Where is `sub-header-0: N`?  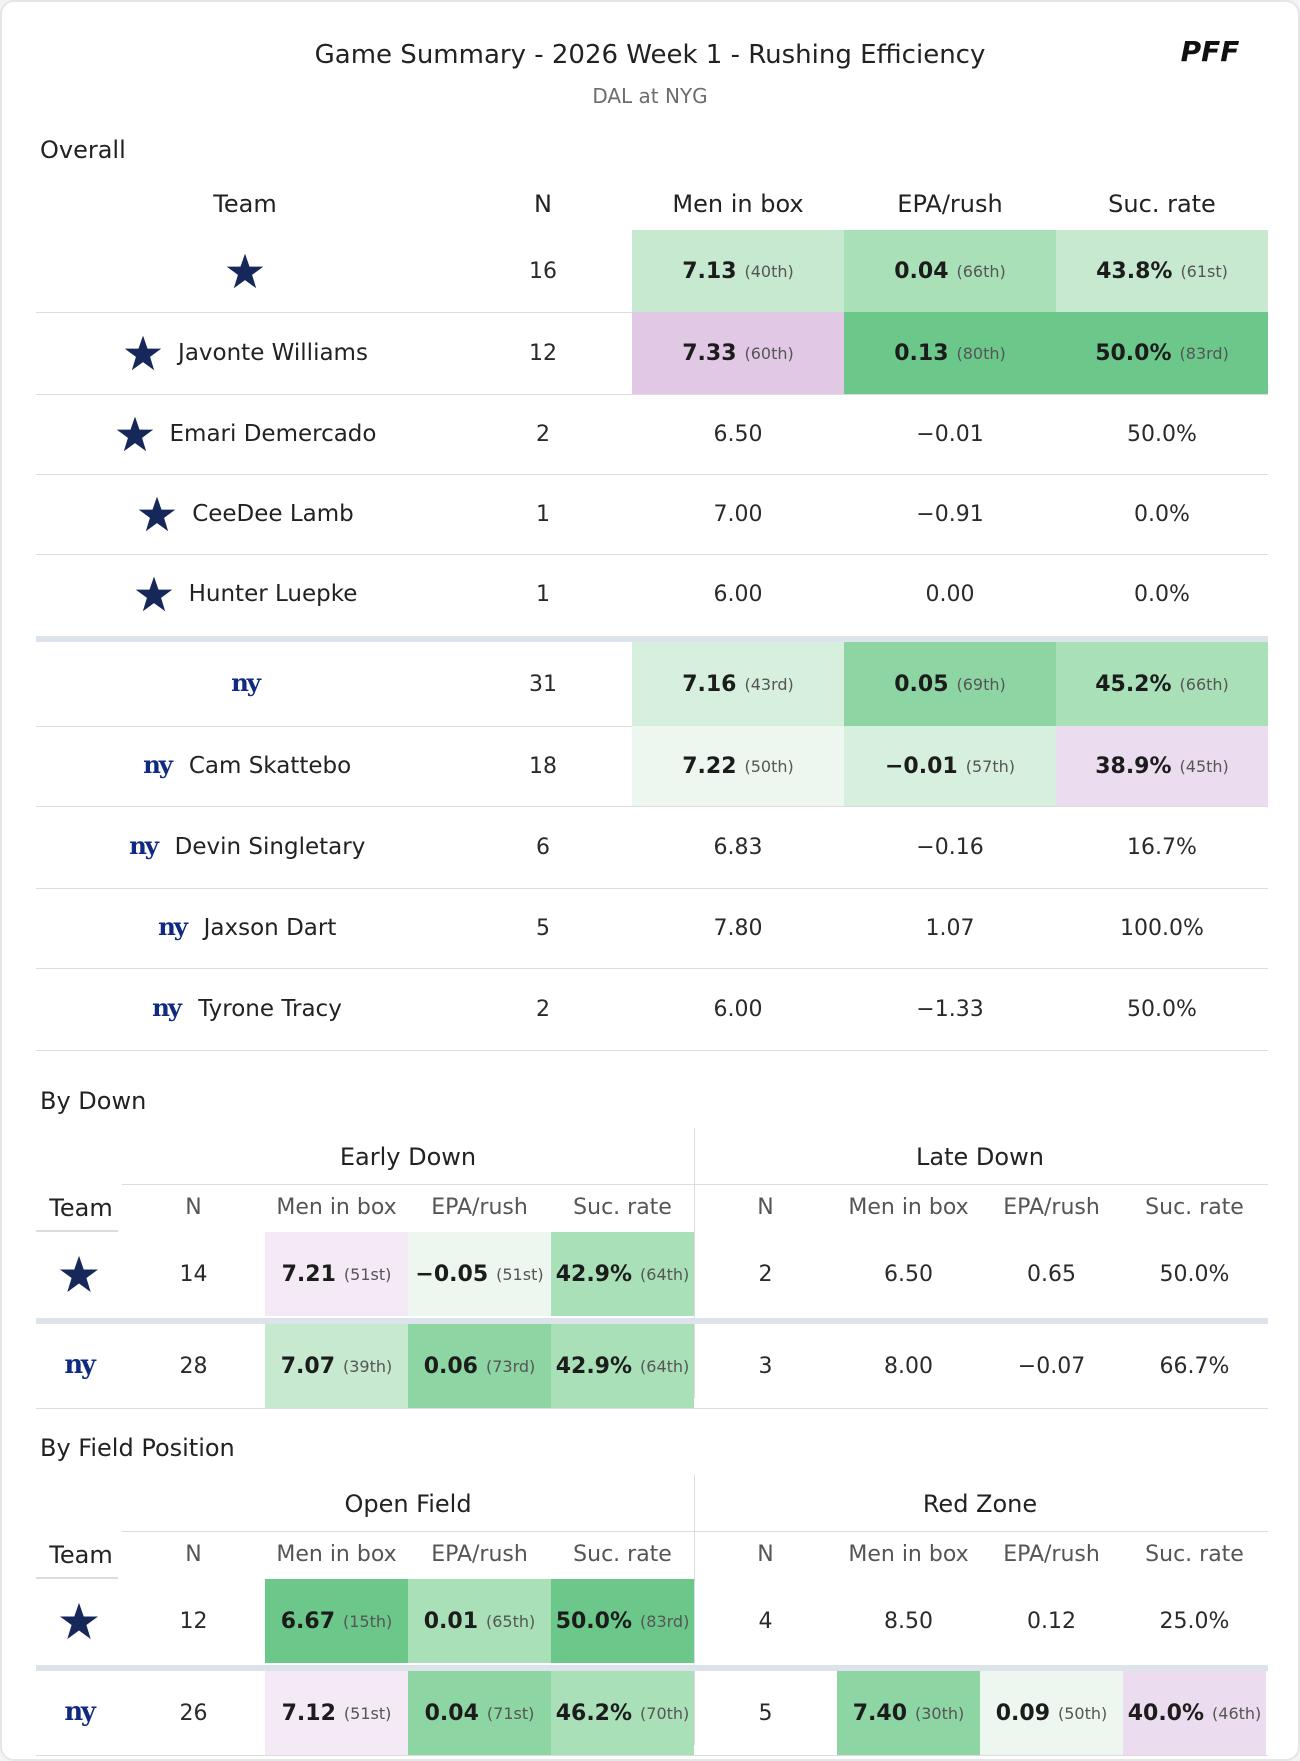
sub-header-0: N is located at coordinates (193, 1207).